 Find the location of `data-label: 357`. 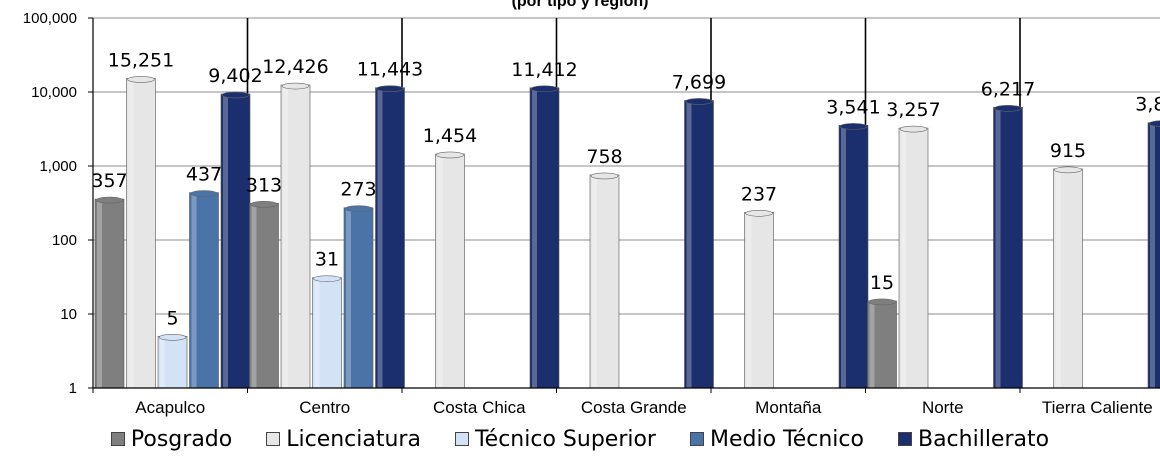

data-label: 357 is located at coordinates (109, 181).